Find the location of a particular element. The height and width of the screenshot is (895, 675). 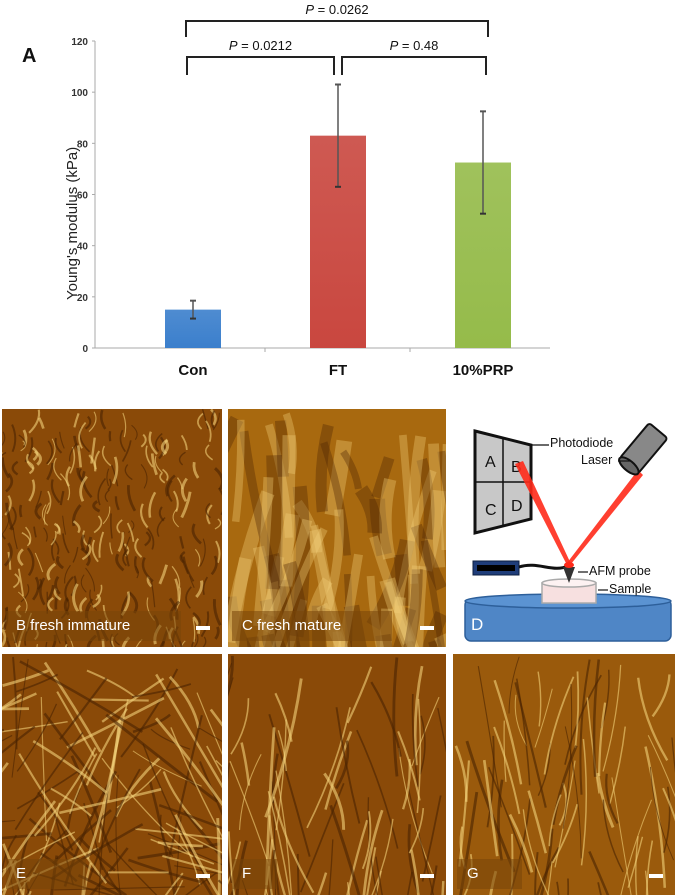

afm-image-b: B fresh immature is located at coordinates (112, 528).